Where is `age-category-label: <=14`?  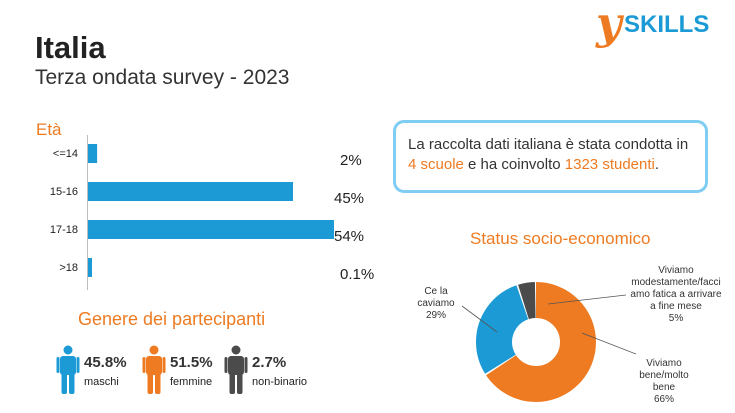 age-category-label: <=14 is located at coordinates (65, 154).